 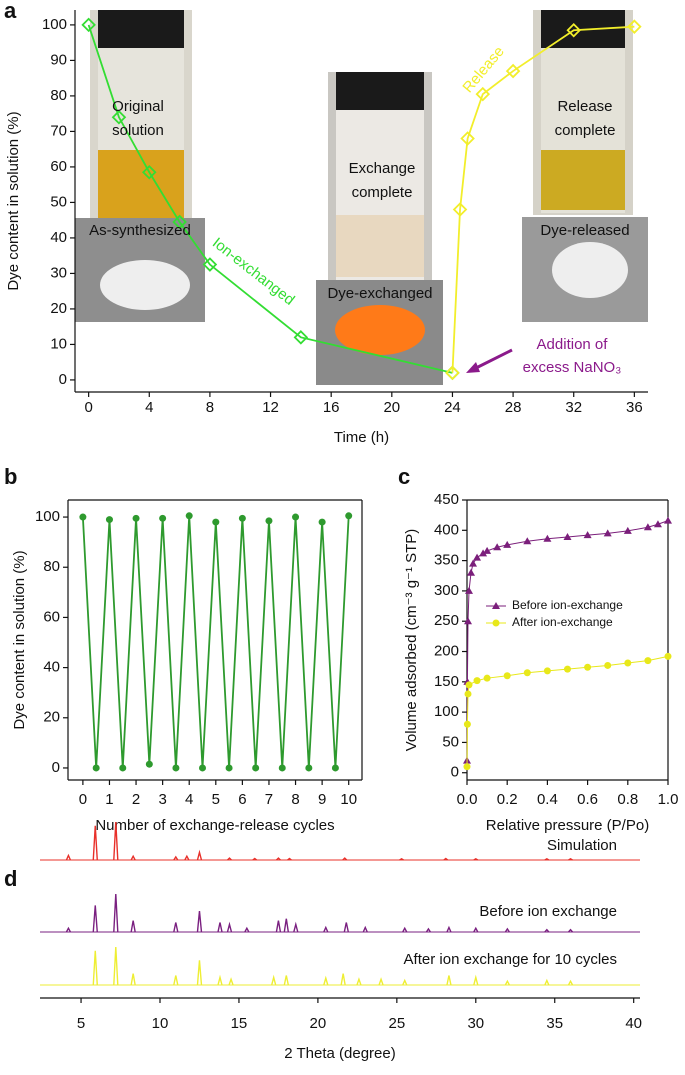 I want to click on x-tick-label: 4, so click(x=149, y=407).